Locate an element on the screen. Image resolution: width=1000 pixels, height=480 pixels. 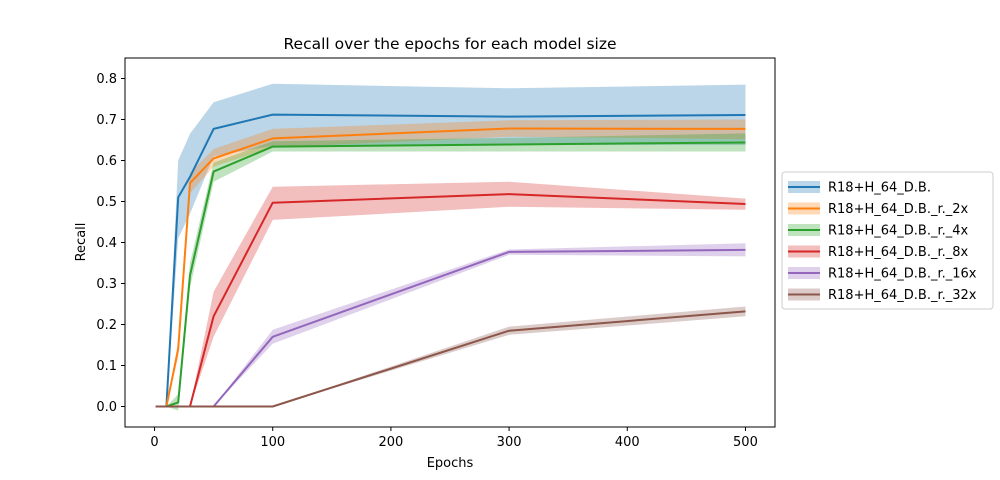
legend-label-2: R18+H_64_D.B._r._4x is located at coordinates (898, 231).